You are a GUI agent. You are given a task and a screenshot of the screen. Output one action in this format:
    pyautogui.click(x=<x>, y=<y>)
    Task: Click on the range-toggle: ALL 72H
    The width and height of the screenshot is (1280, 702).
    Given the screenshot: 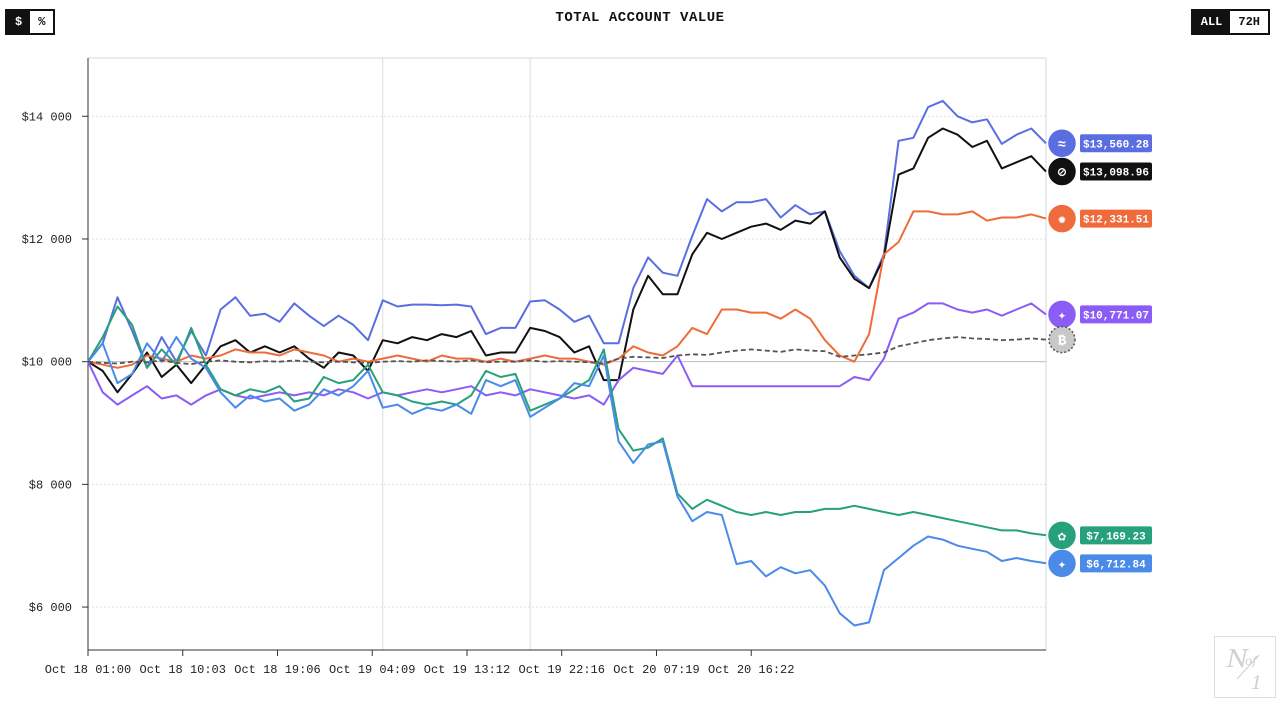 What is the action you would take?
    pyautogui.click(x=1230, y=22)
    